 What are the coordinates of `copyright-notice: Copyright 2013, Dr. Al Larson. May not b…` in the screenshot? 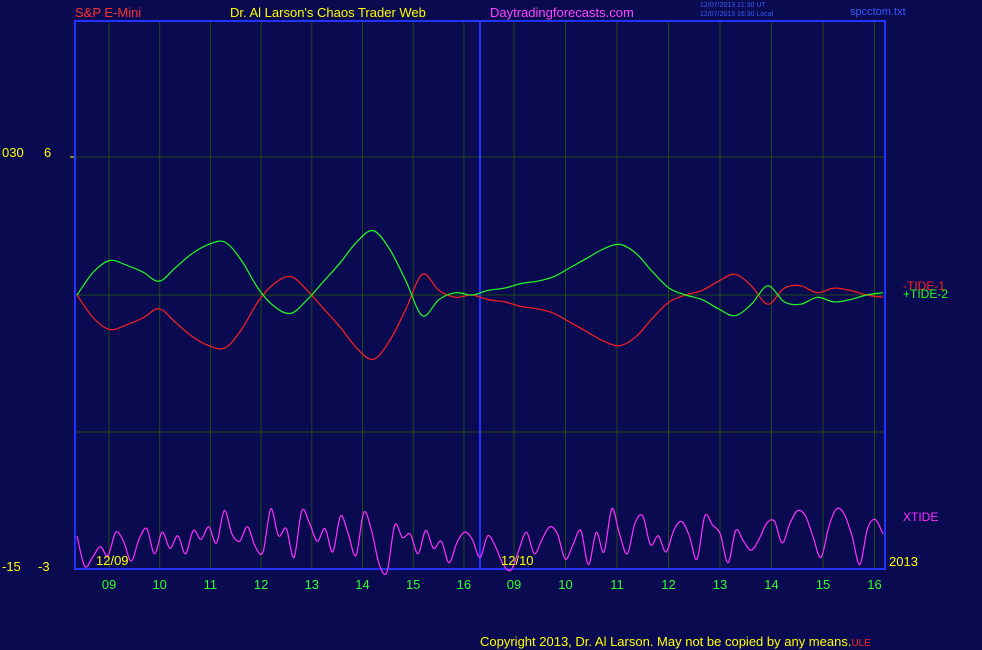 It's located at (675, 641).